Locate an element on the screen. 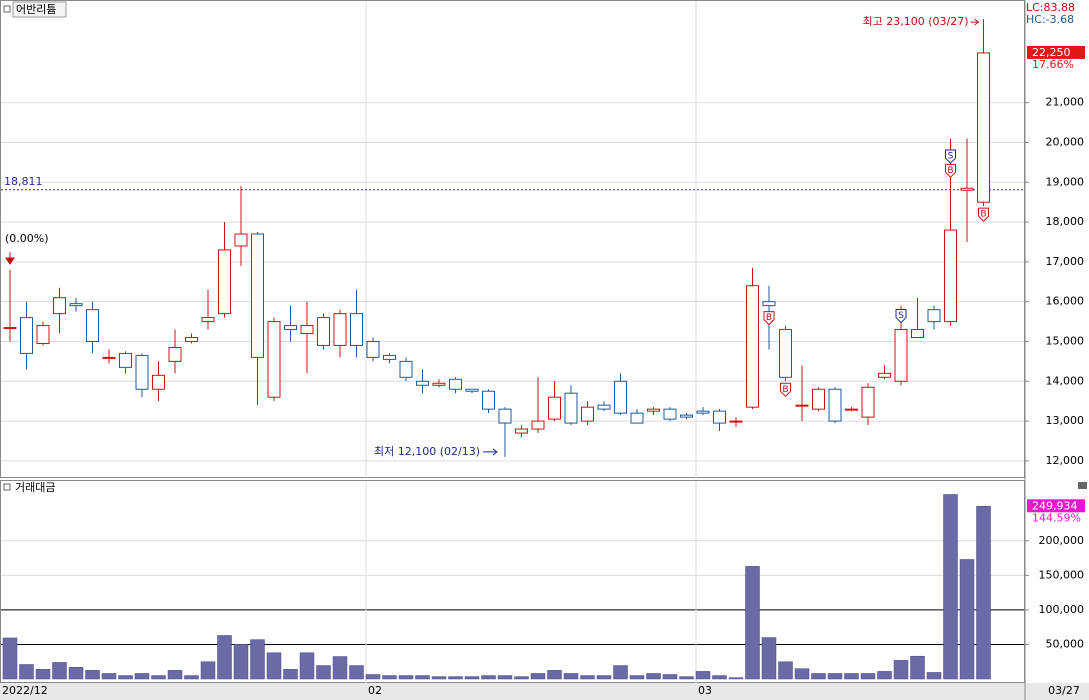 This screenshot has width=1089, height=700. y-tick-label: 50,000 is located at coordinates (1065, 643).